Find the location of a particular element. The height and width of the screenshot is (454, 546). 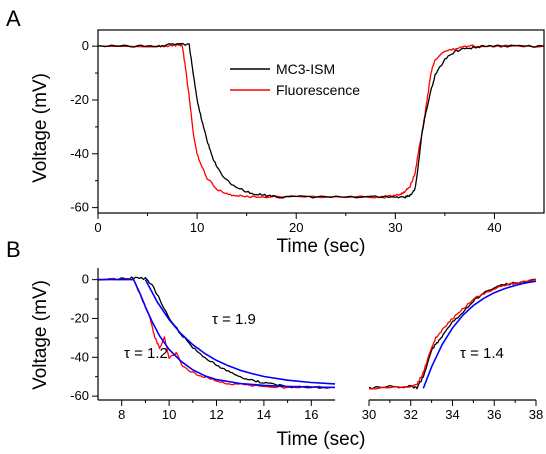

legend-entry-fluorescence: Fluorescence is located at coordinates (318, 90).